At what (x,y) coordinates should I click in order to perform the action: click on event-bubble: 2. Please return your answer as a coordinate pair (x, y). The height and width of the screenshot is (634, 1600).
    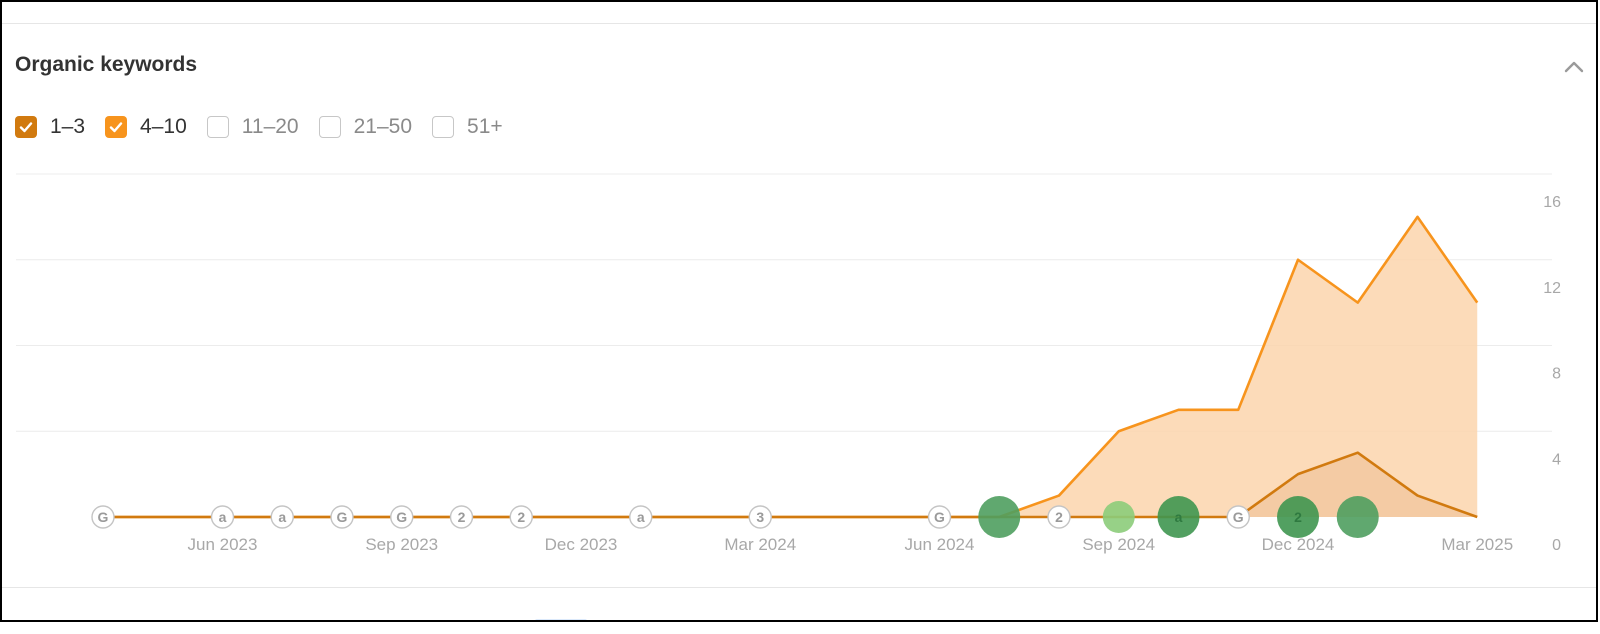
    Looking at the image, I should click on (1298, 517).